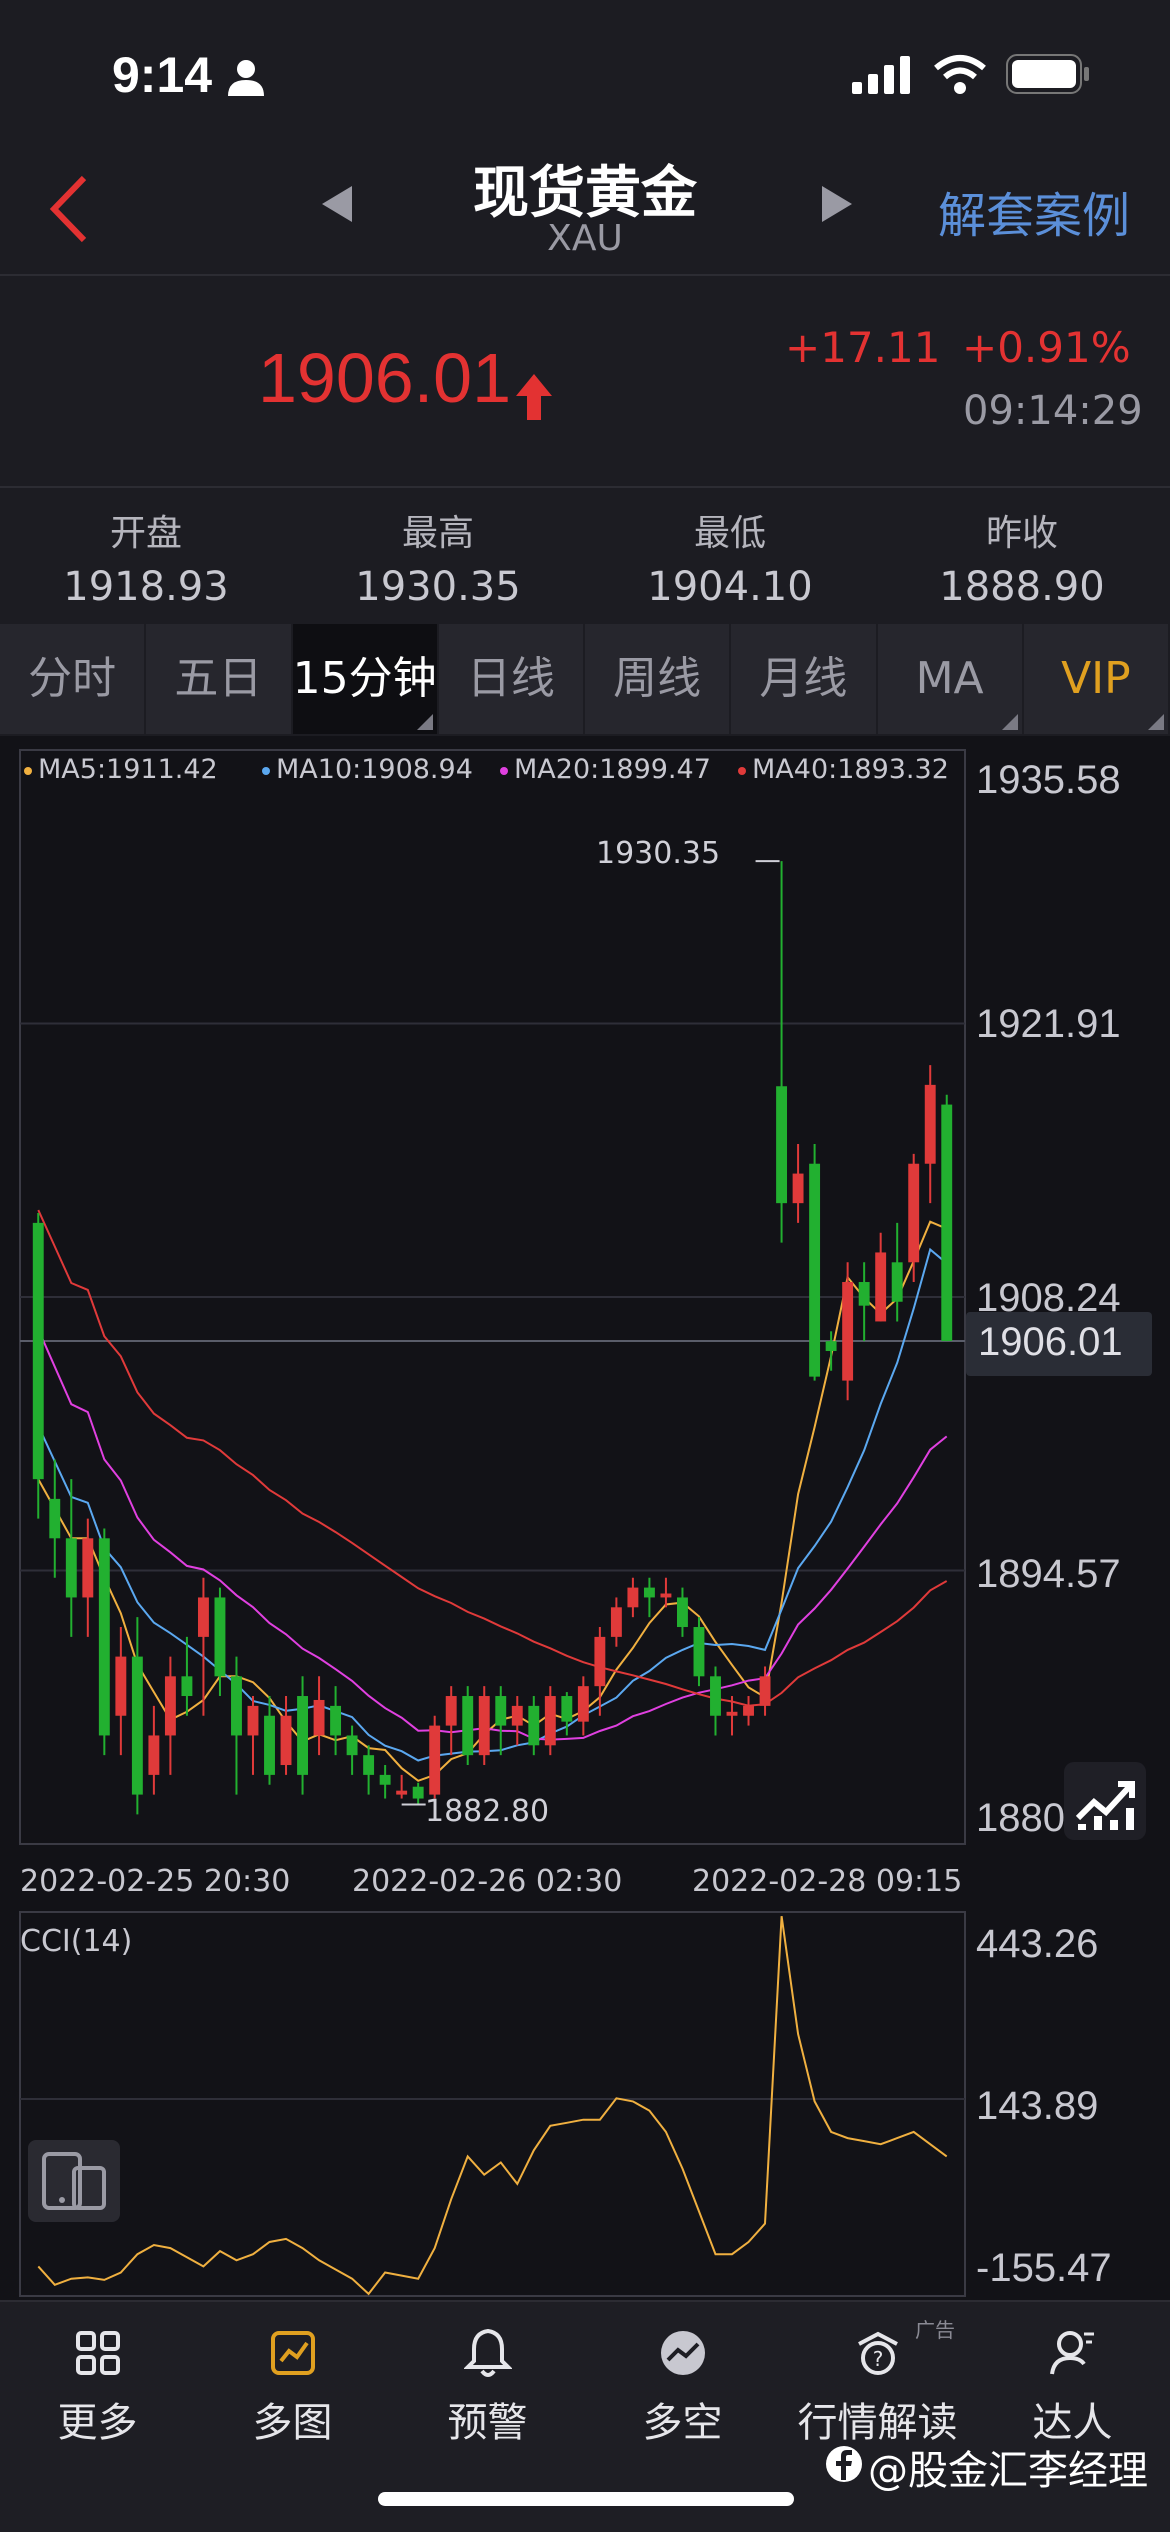 The image size is (1170, 2532). What do you see at coordinates (1105, 1805) in the screenshot?
I see `trend-chart-icon` at bounding box center [1105, 1805].